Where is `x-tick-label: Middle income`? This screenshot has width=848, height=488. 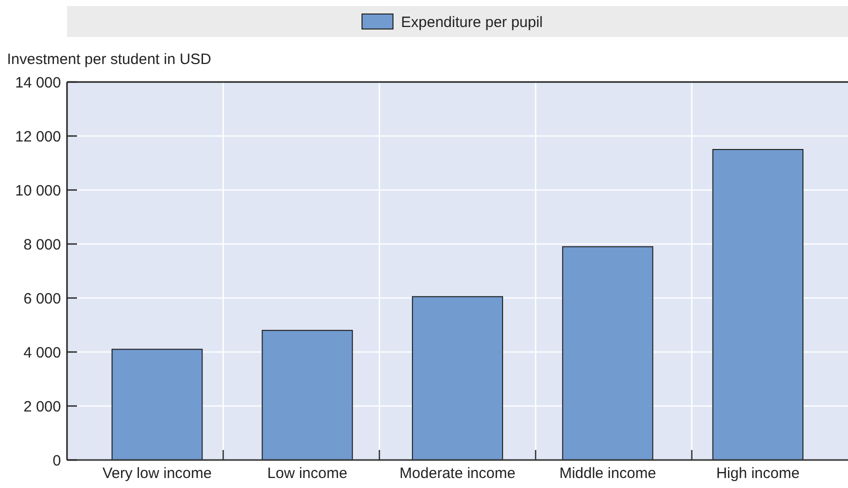 x-tick-label: Middle income is located at coordinates (607, 473).